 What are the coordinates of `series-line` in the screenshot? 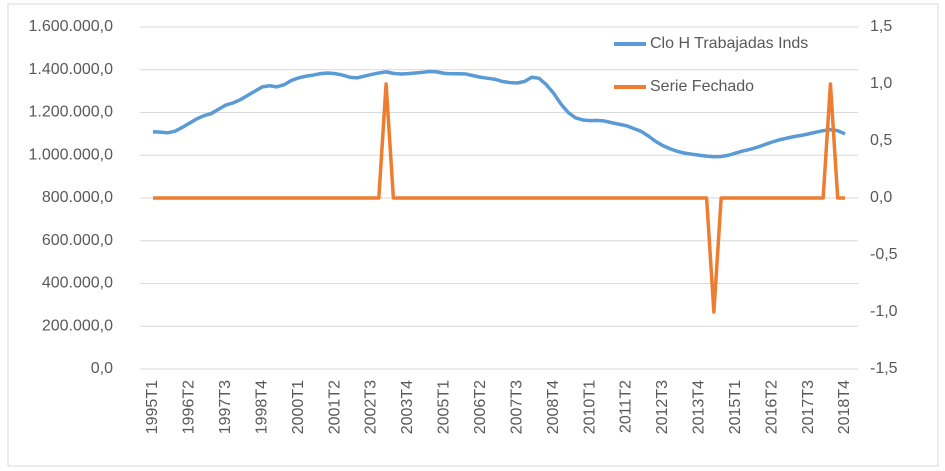 It's located at (499, 114).